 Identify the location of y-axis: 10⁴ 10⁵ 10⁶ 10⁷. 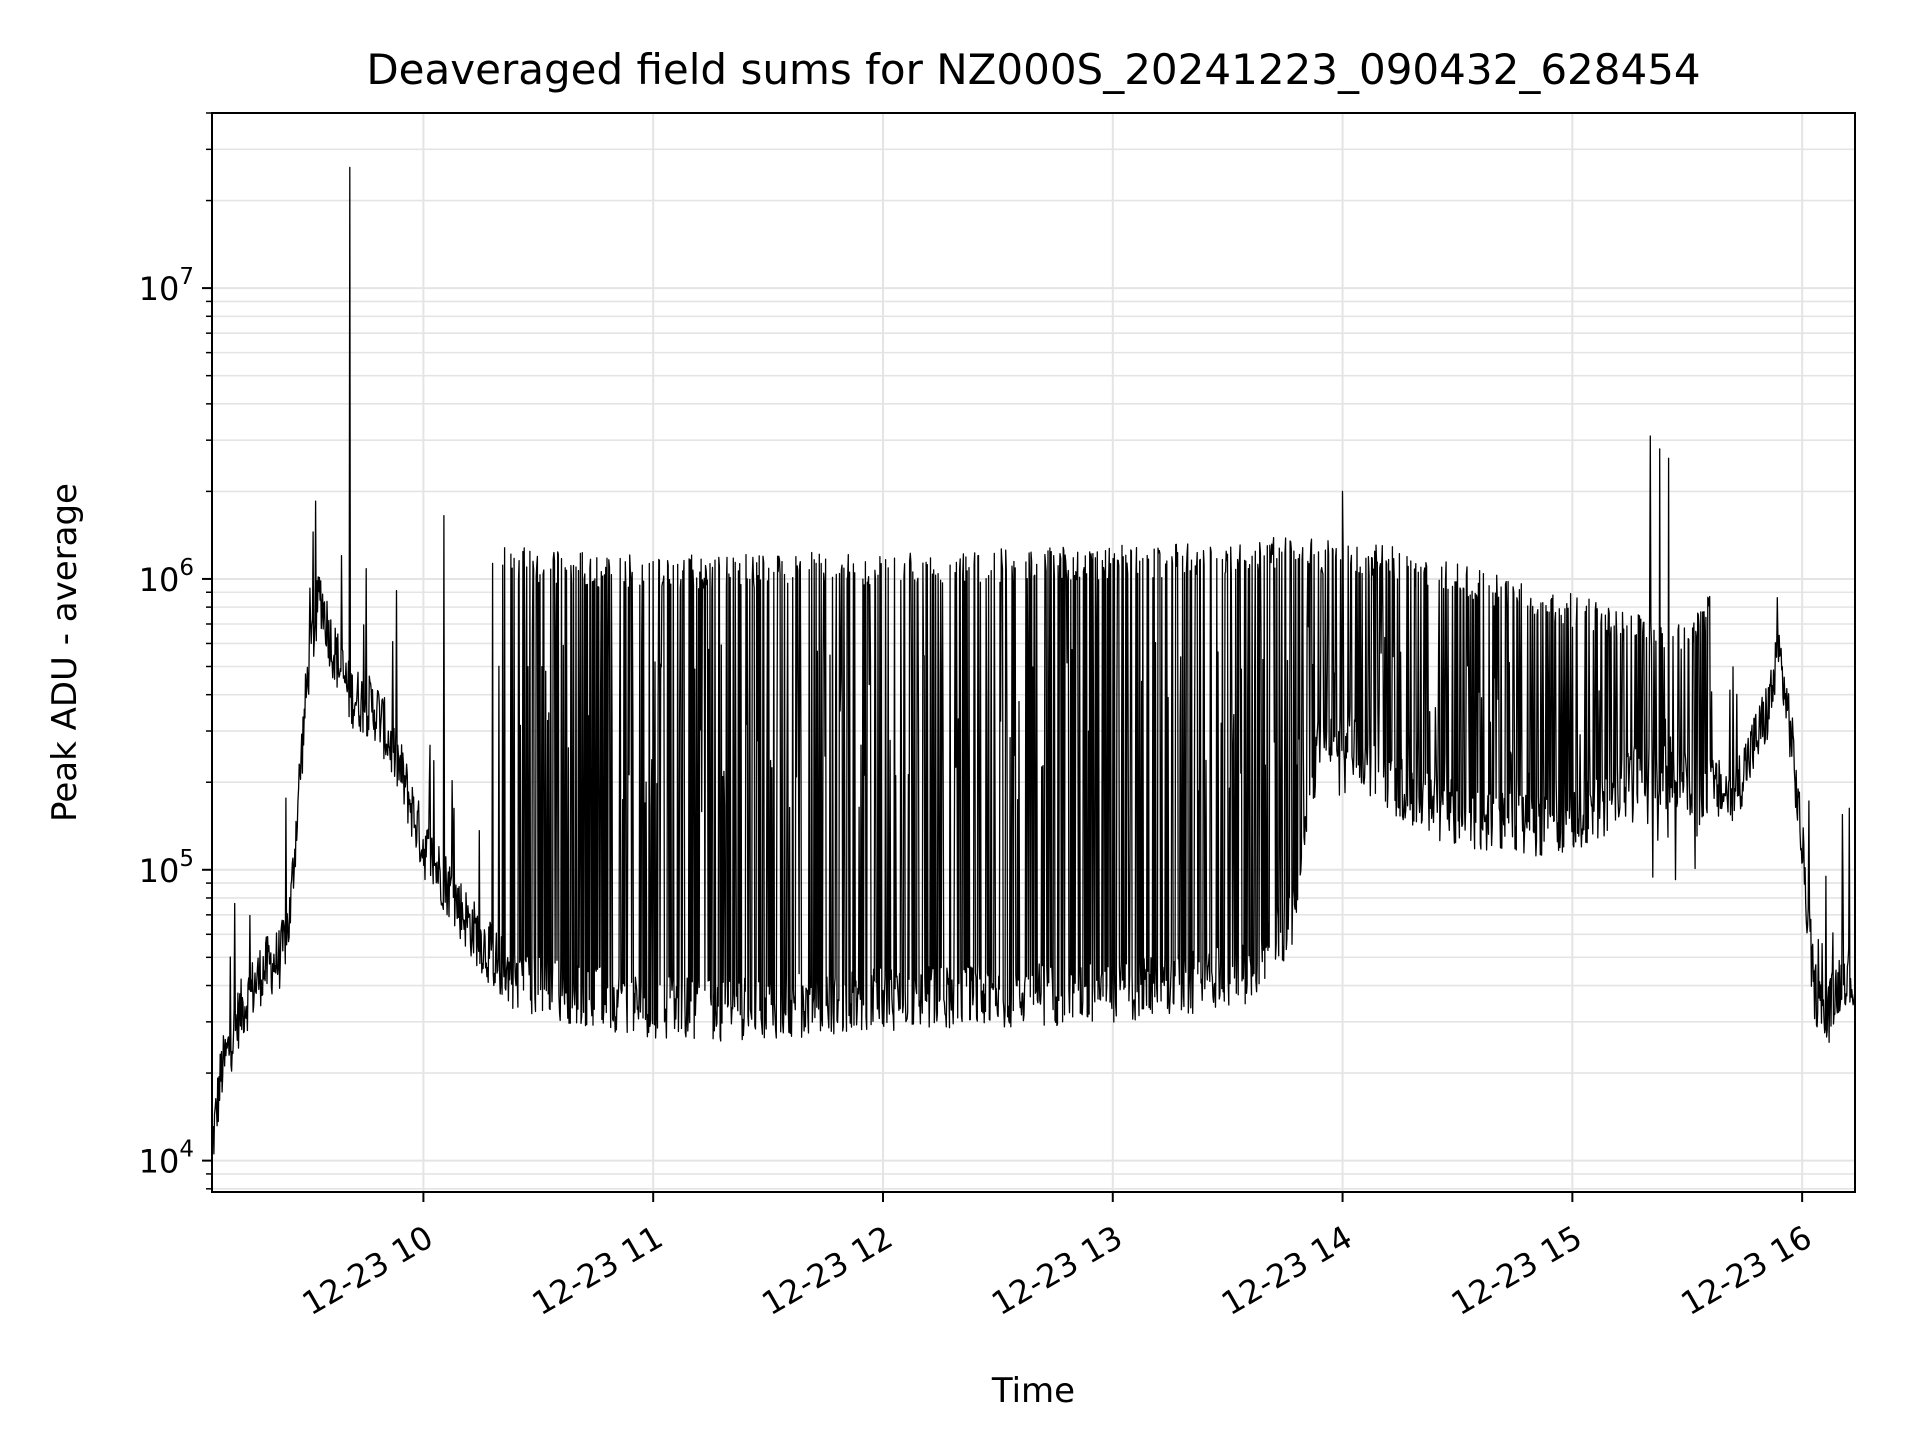
(175, 651).